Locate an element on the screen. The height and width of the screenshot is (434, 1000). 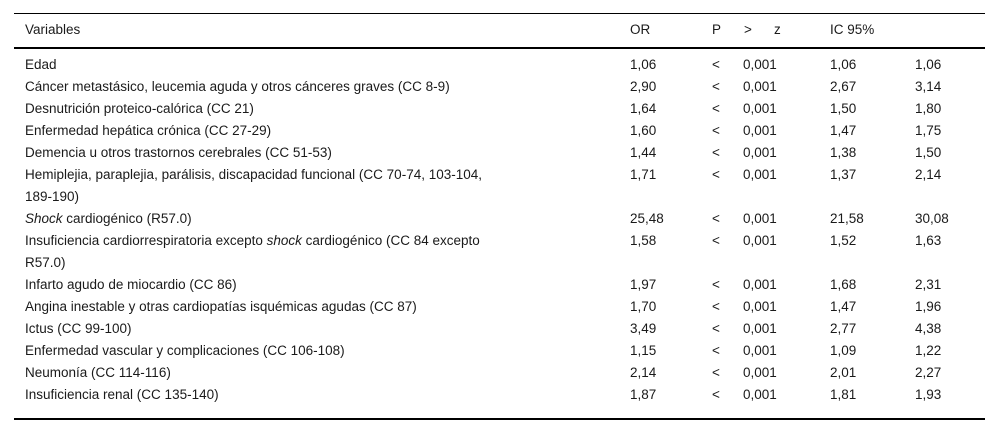
or-cell: 3,49 is located at coordinates (643, 328).